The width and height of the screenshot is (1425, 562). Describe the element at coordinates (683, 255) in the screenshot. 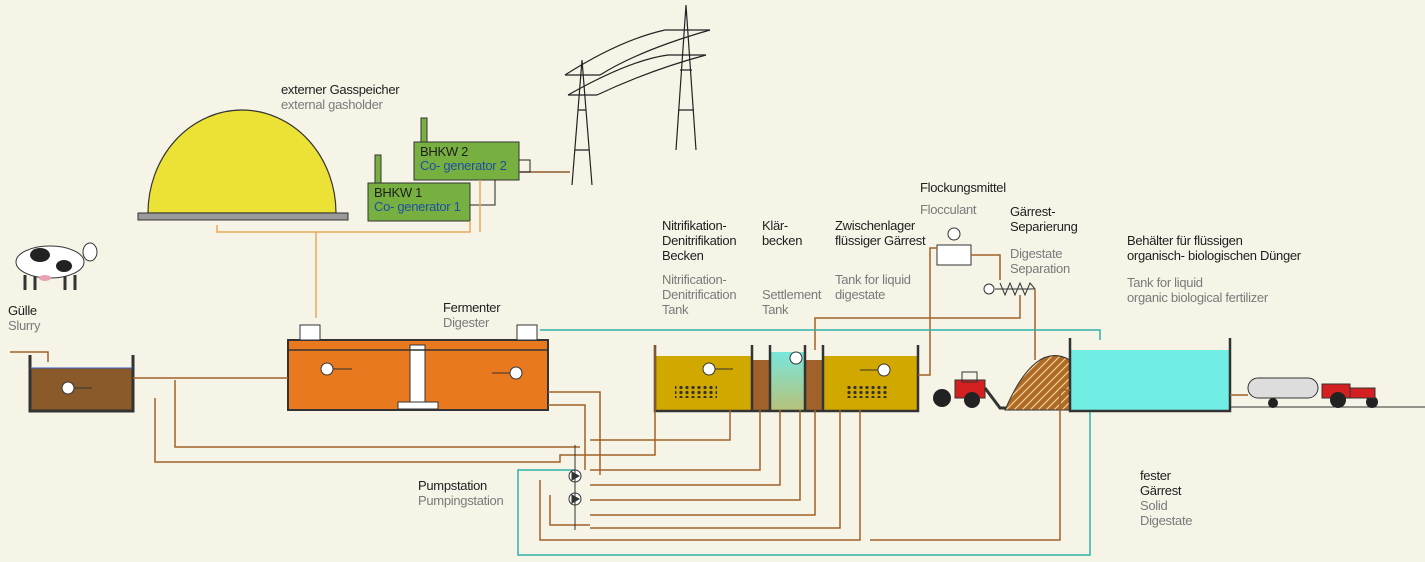

I see `german-text: Becken` at that location.